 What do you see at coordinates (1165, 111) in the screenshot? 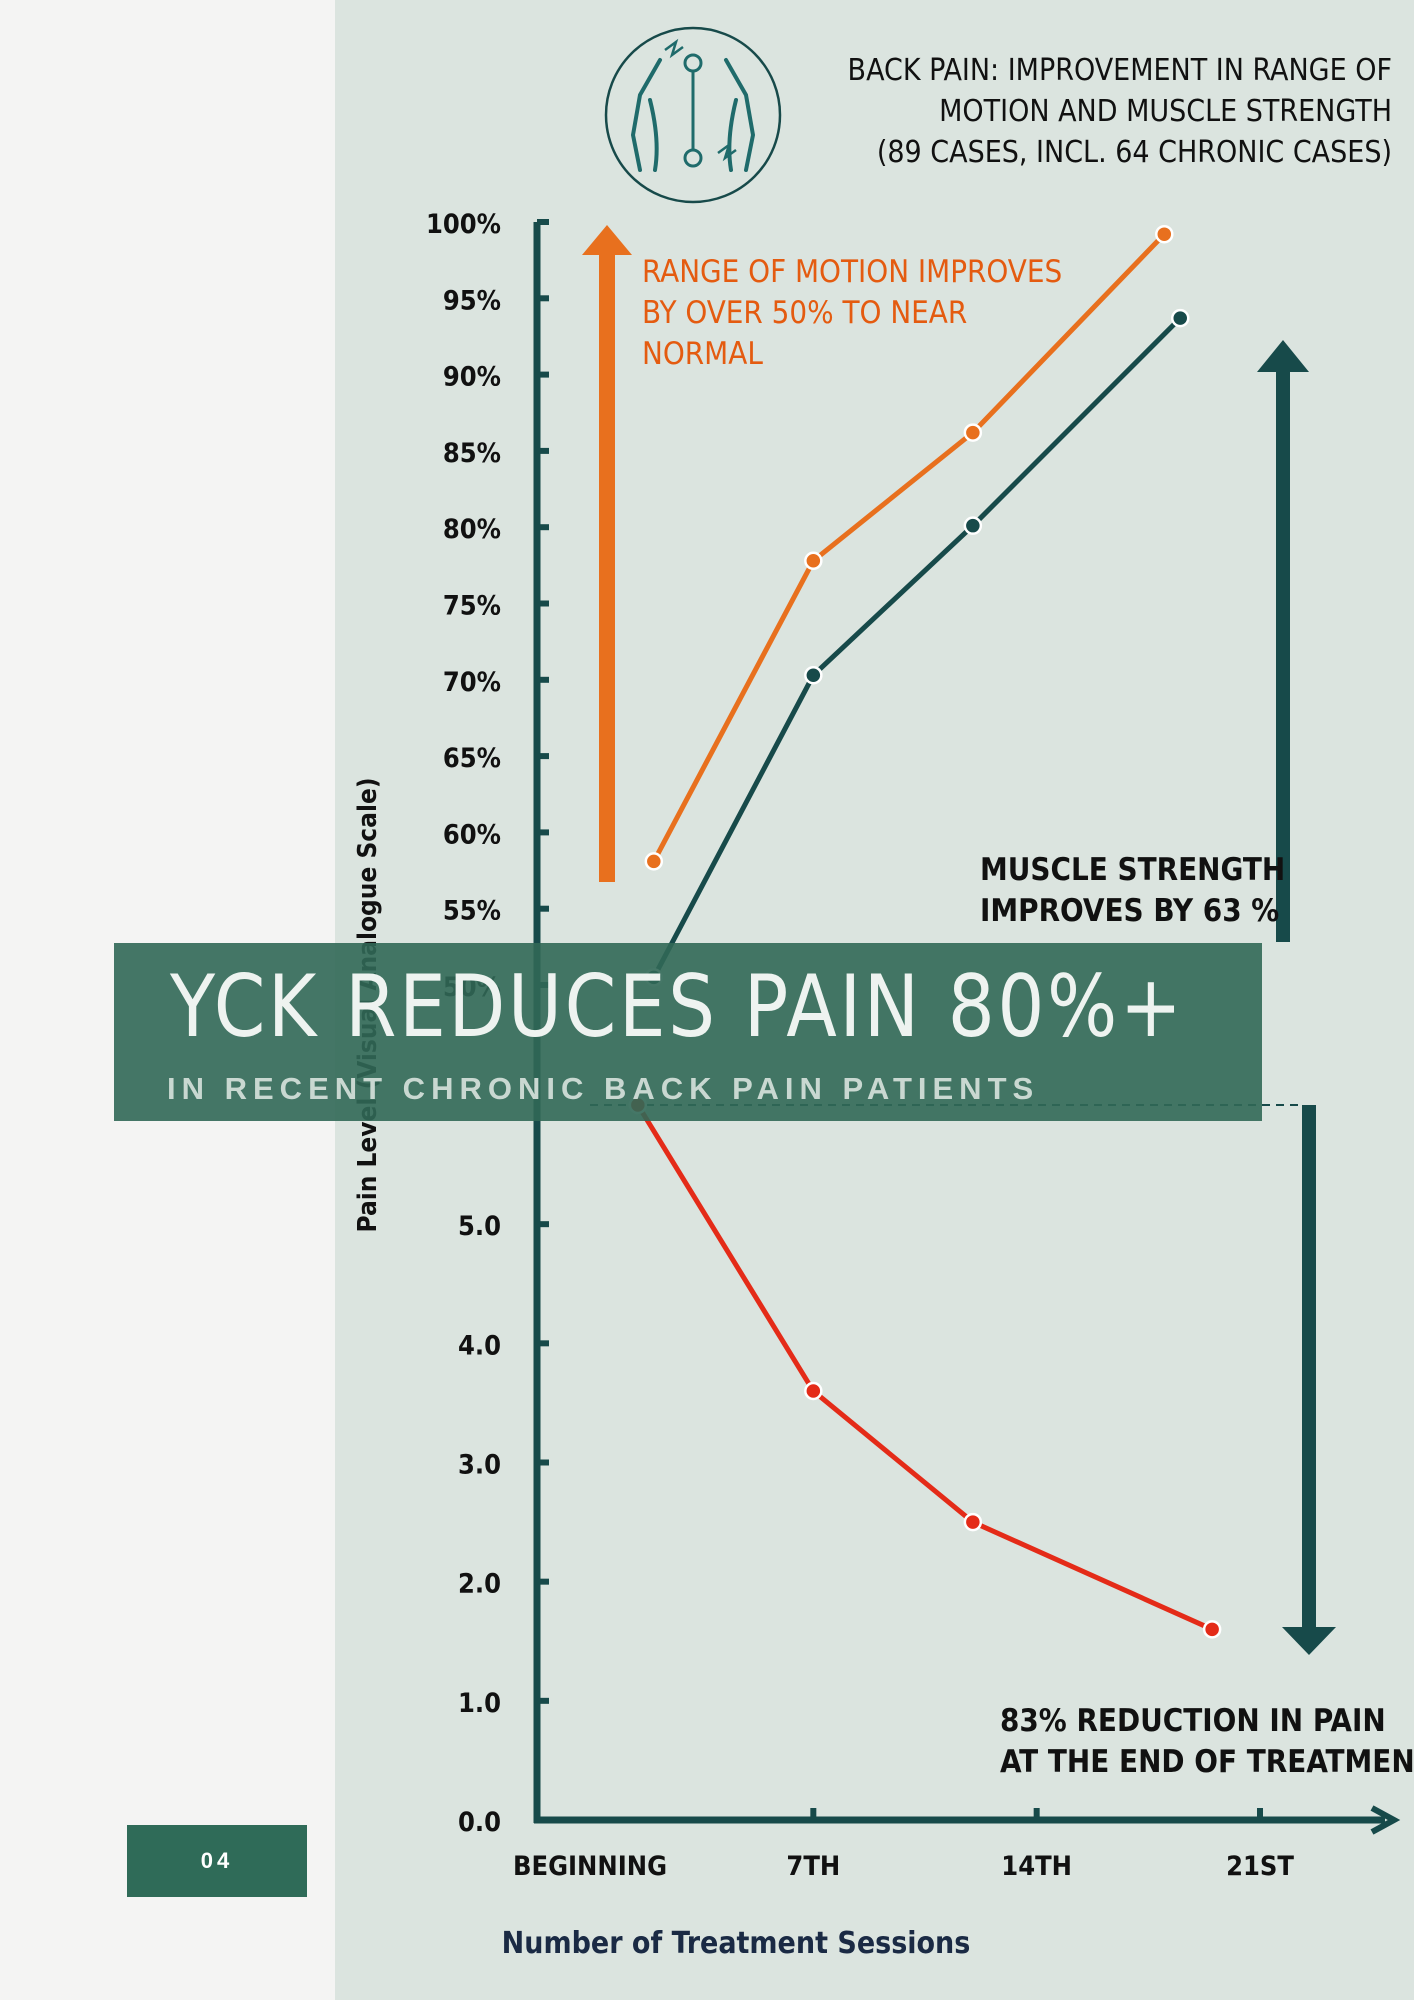
I see `chart-title-line-2: MOTION AND MUSCLE STRENGTH` at bounding box center [1165, 111].